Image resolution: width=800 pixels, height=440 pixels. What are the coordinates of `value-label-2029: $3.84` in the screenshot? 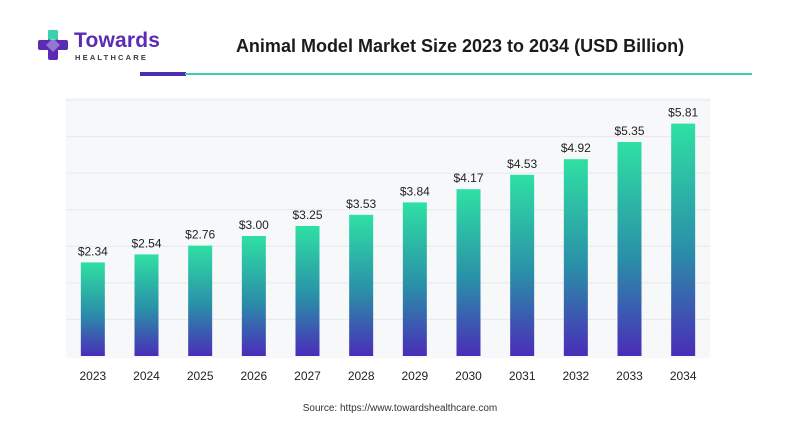 It's located at (415, 191).